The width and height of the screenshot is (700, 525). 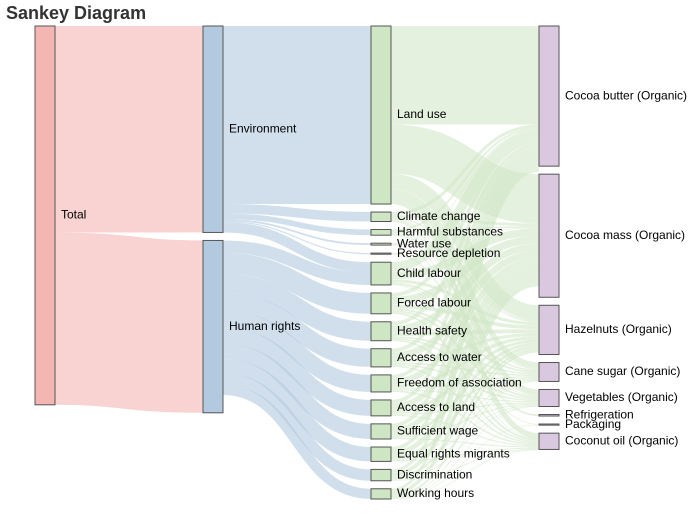 I want to click on sankey-node-label: Human rights, so click(x=264, y=326).